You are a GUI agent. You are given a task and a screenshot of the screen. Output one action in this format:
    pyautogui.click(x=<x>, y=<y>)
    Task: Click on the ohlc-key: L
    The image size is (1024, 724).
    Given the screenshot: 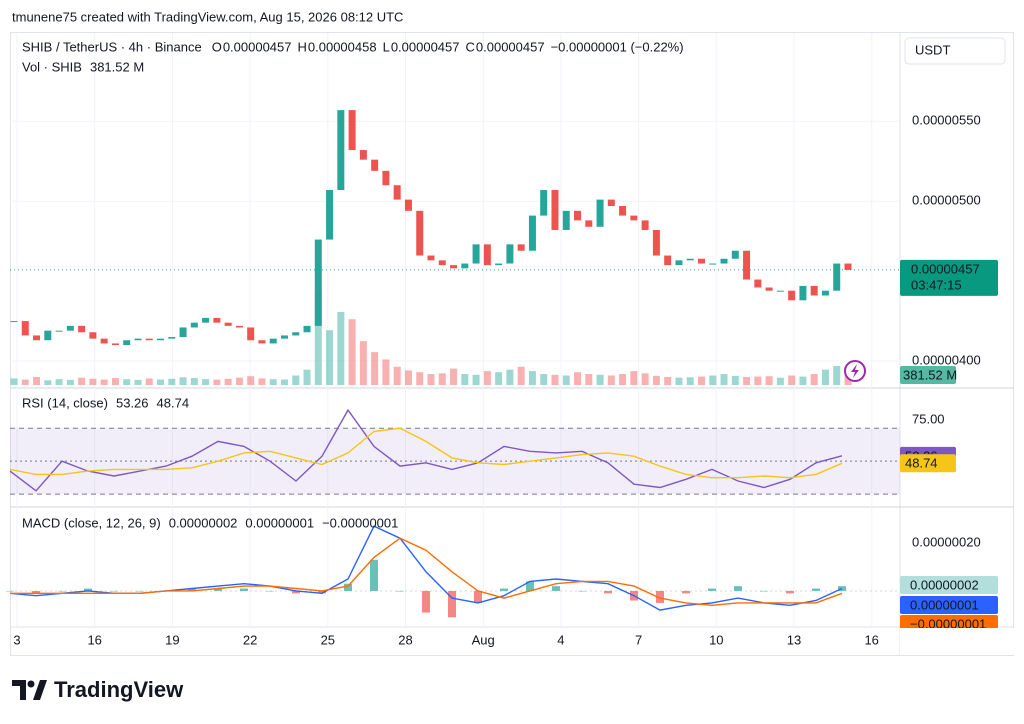 What is the action you would take?
    pyautogui.click(x=386, y=46)
    